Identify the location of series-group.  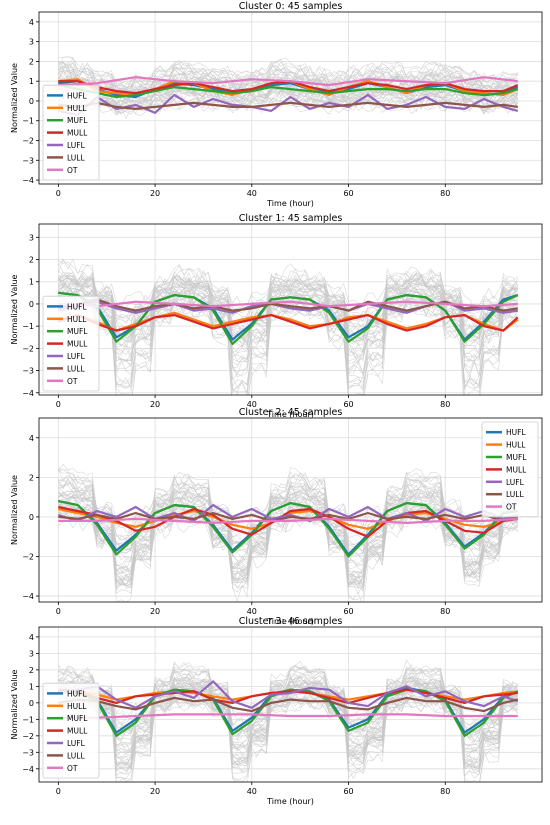
(288, 318).